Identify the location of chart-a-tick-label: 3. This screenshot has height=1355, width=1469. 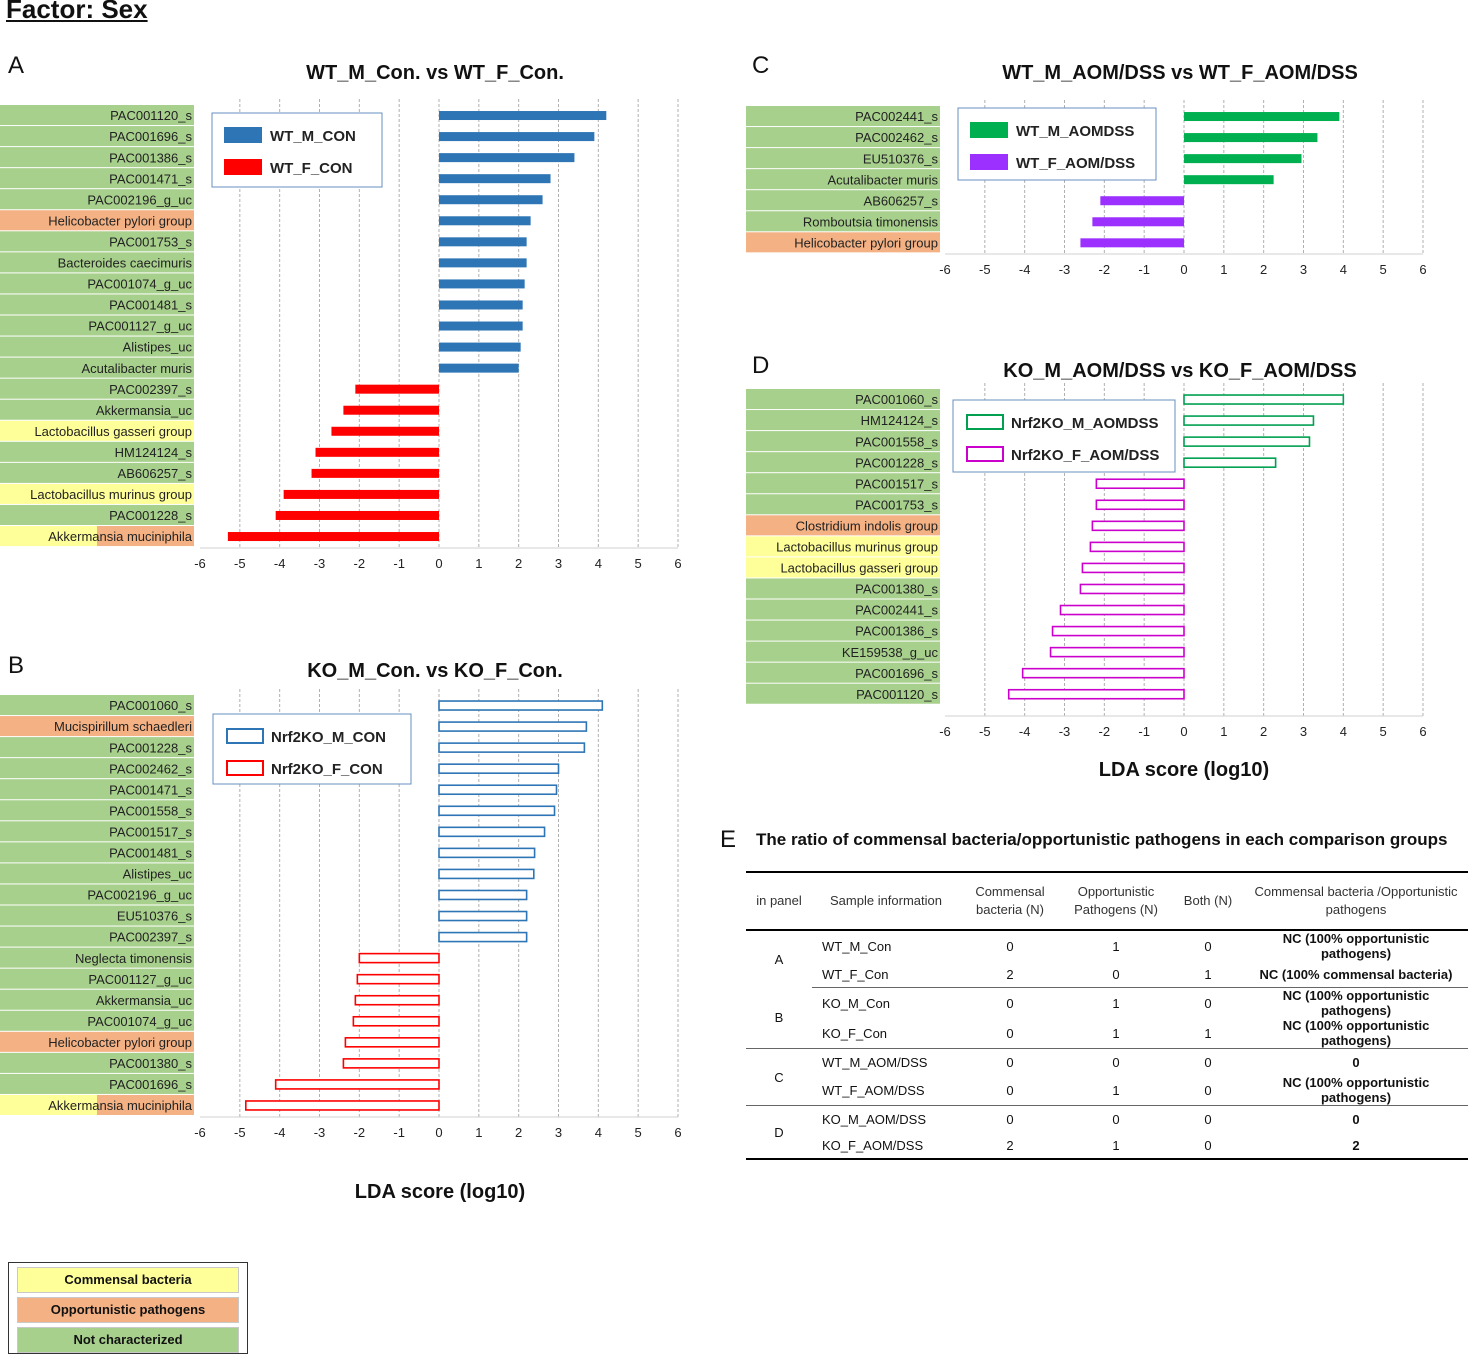
(558, 563).